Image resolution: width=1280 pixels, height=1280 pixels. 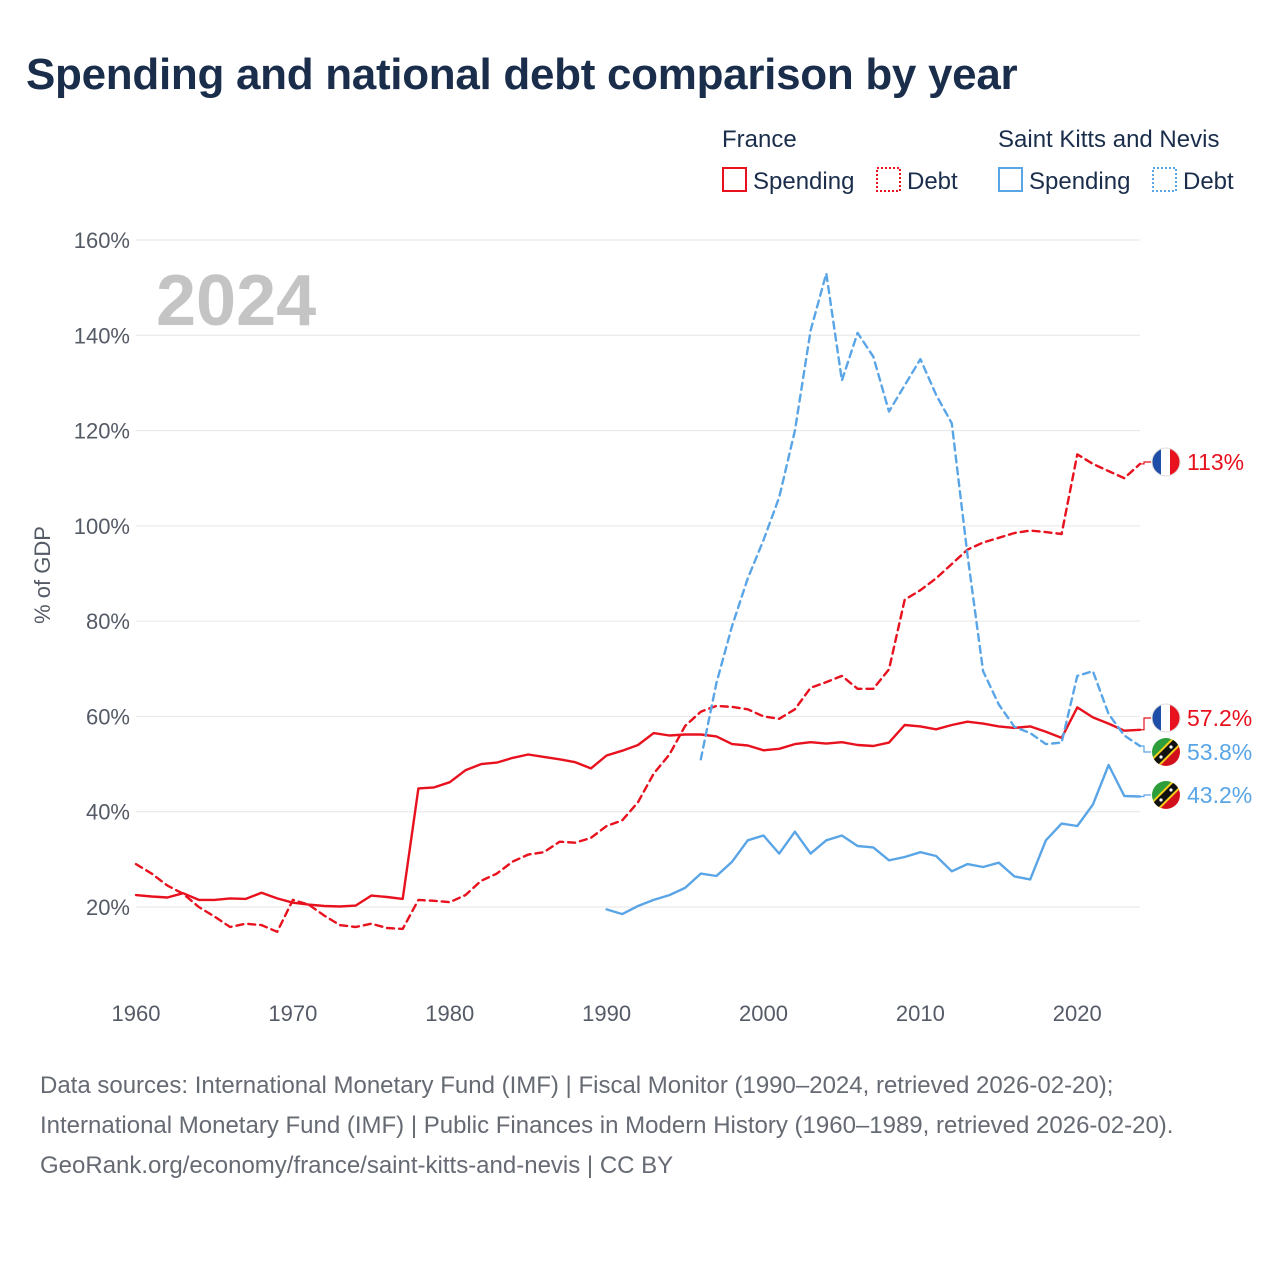 I want to click on legend-group-france: France, so click(x=759, y=139).